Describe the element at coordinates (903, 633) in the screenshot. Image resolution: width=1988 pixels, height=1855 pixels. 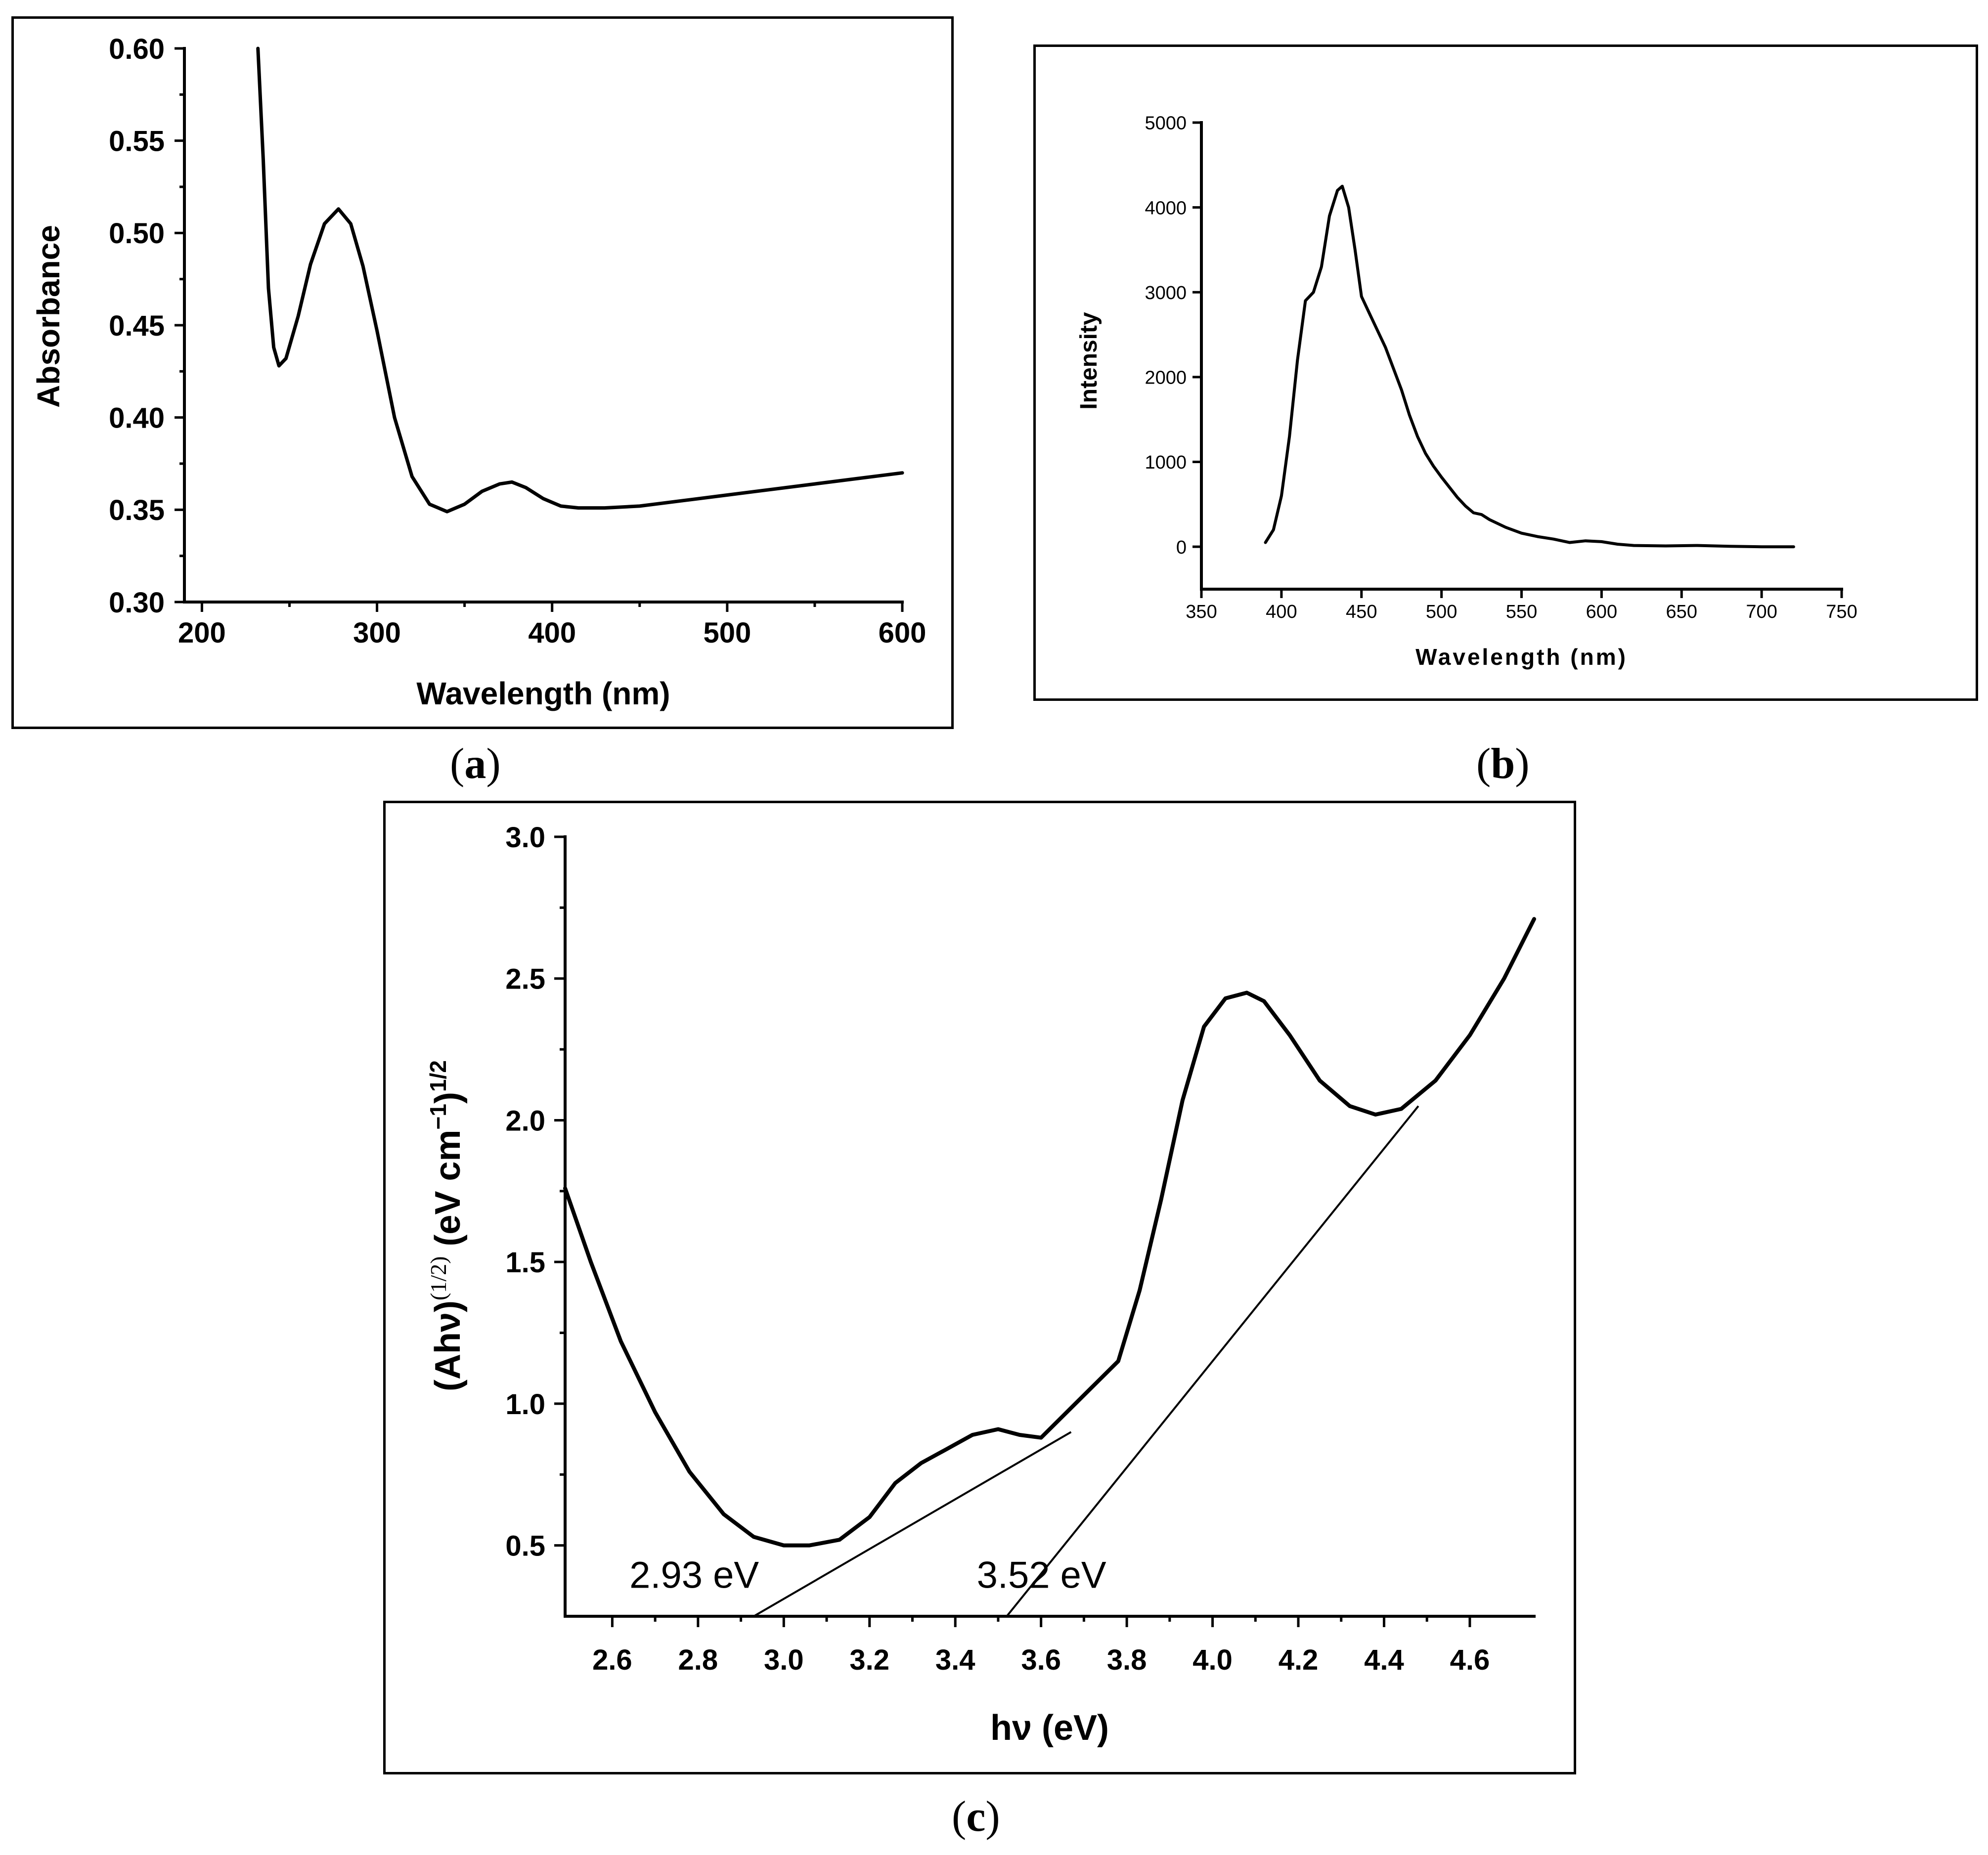
I see `x-tick-label-a: 600` at that location.